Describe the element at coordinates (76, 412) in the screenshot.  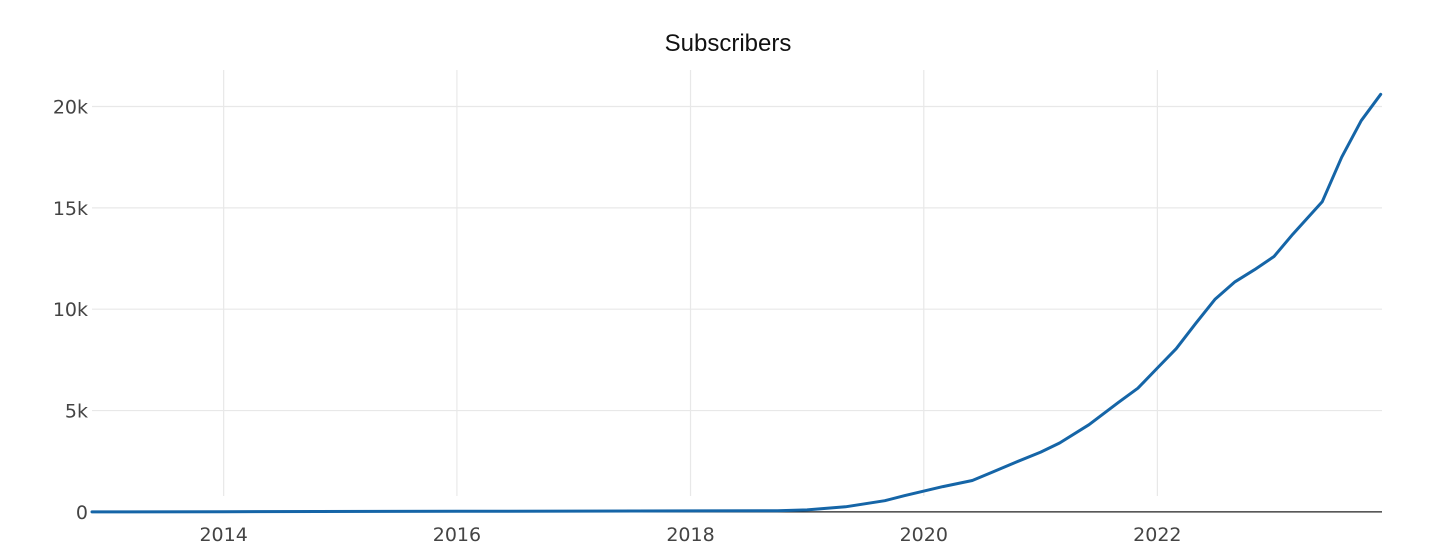
I see `y-tick-label: 5k` at that location.